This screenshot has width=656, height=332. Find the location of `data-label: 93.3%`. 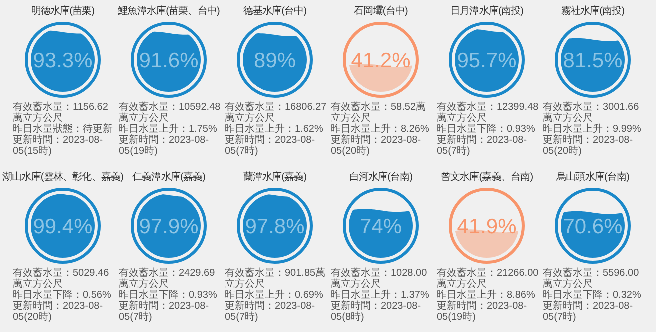

data-label: 93.3% is located at coordinates (63, 61).